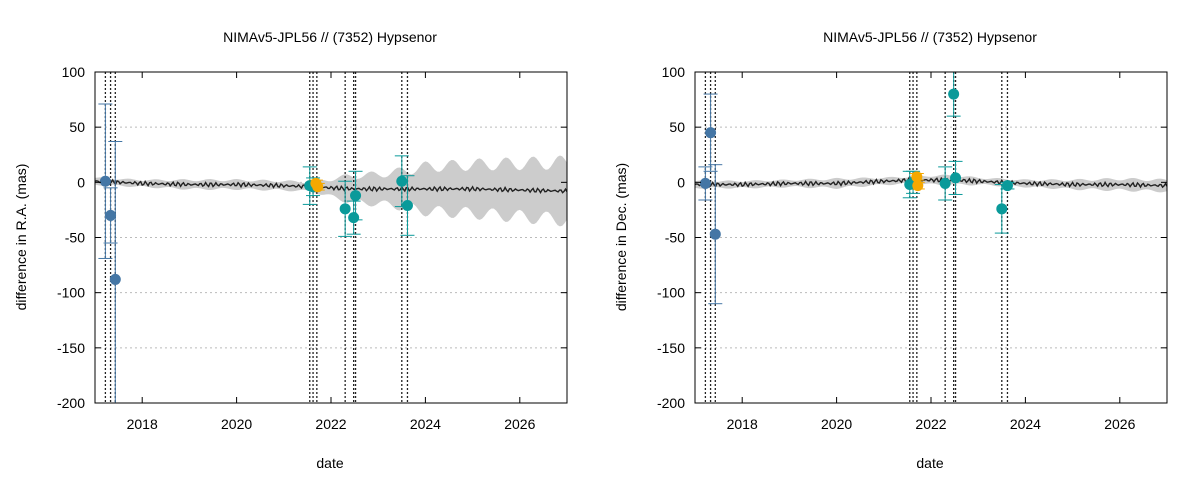 The image size is (1200, 485). Describe the element at coordinates (21, 237) in the screenshot. I see `y-axis-label: difference in R.A. (mas)` at that location.